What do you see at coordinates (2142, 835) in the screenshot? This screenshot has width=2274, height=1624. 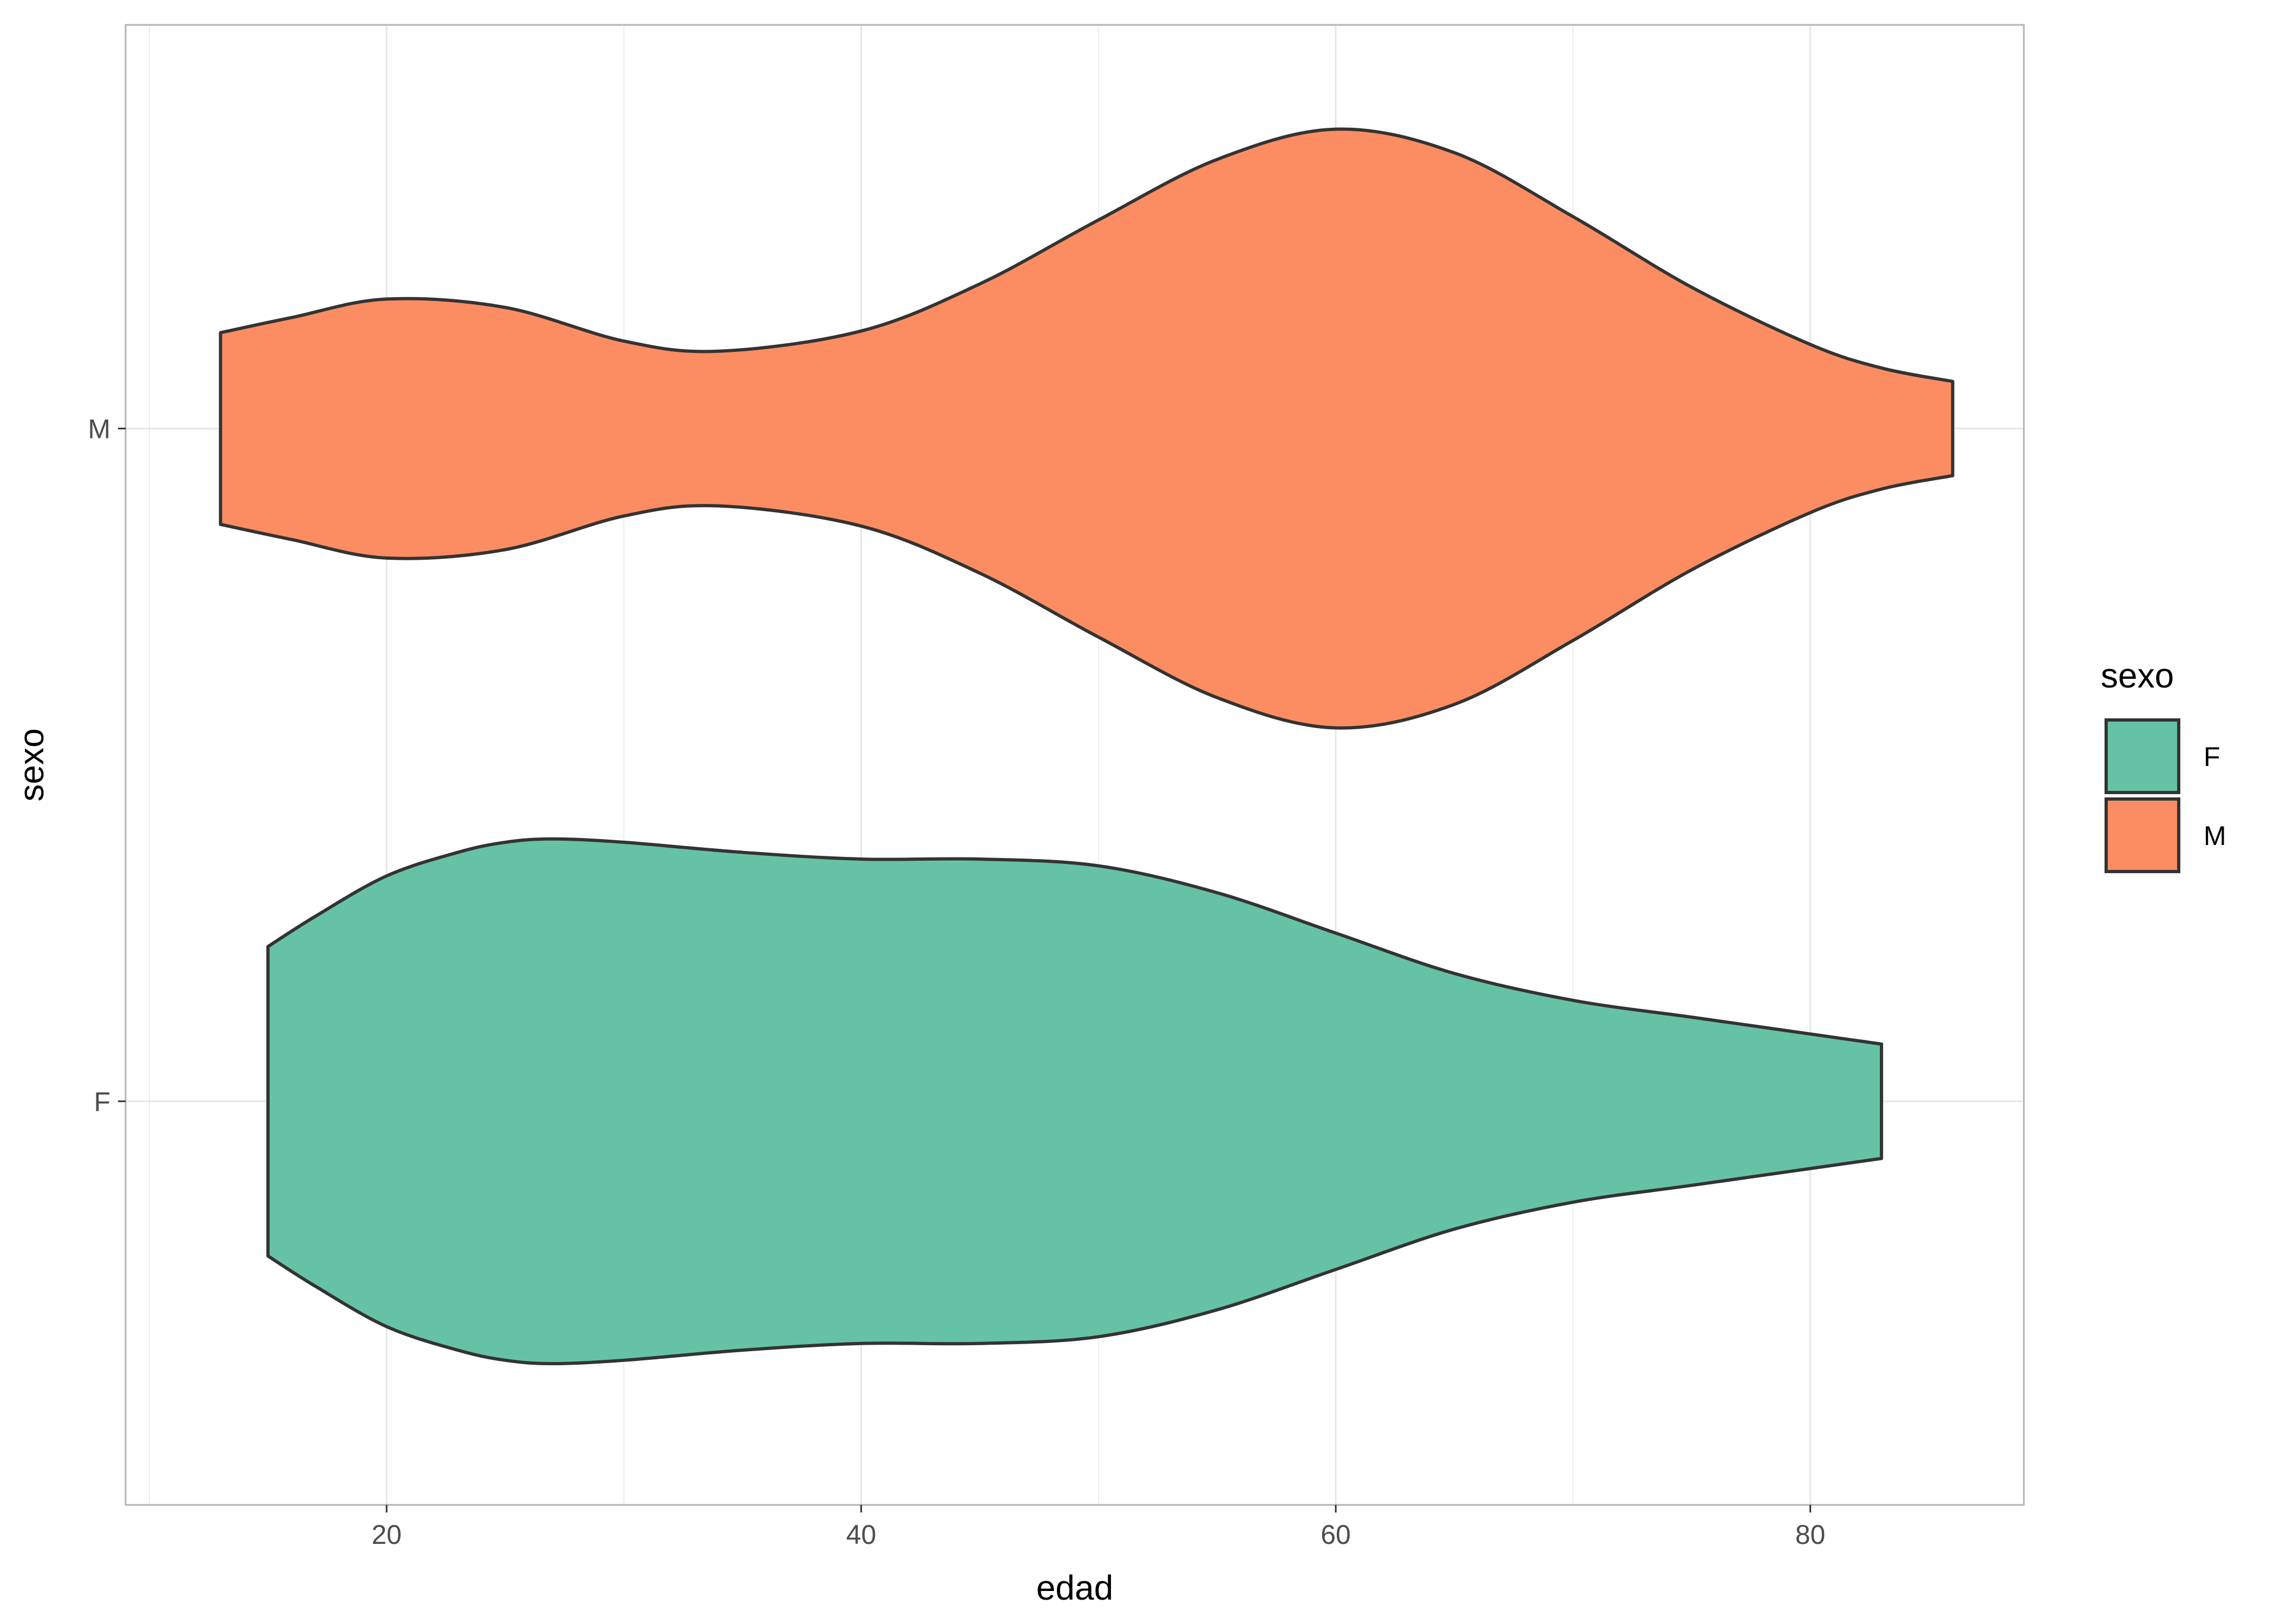 I see `legend-key-M` at bounding box center [2142, 835].